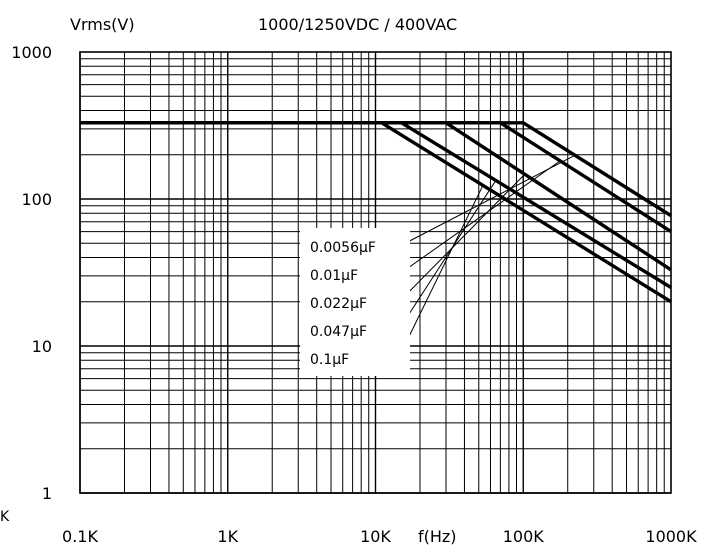 This screenshot has height=545, width=701. I want to click on legend-leader-lines, so click(486, 257).